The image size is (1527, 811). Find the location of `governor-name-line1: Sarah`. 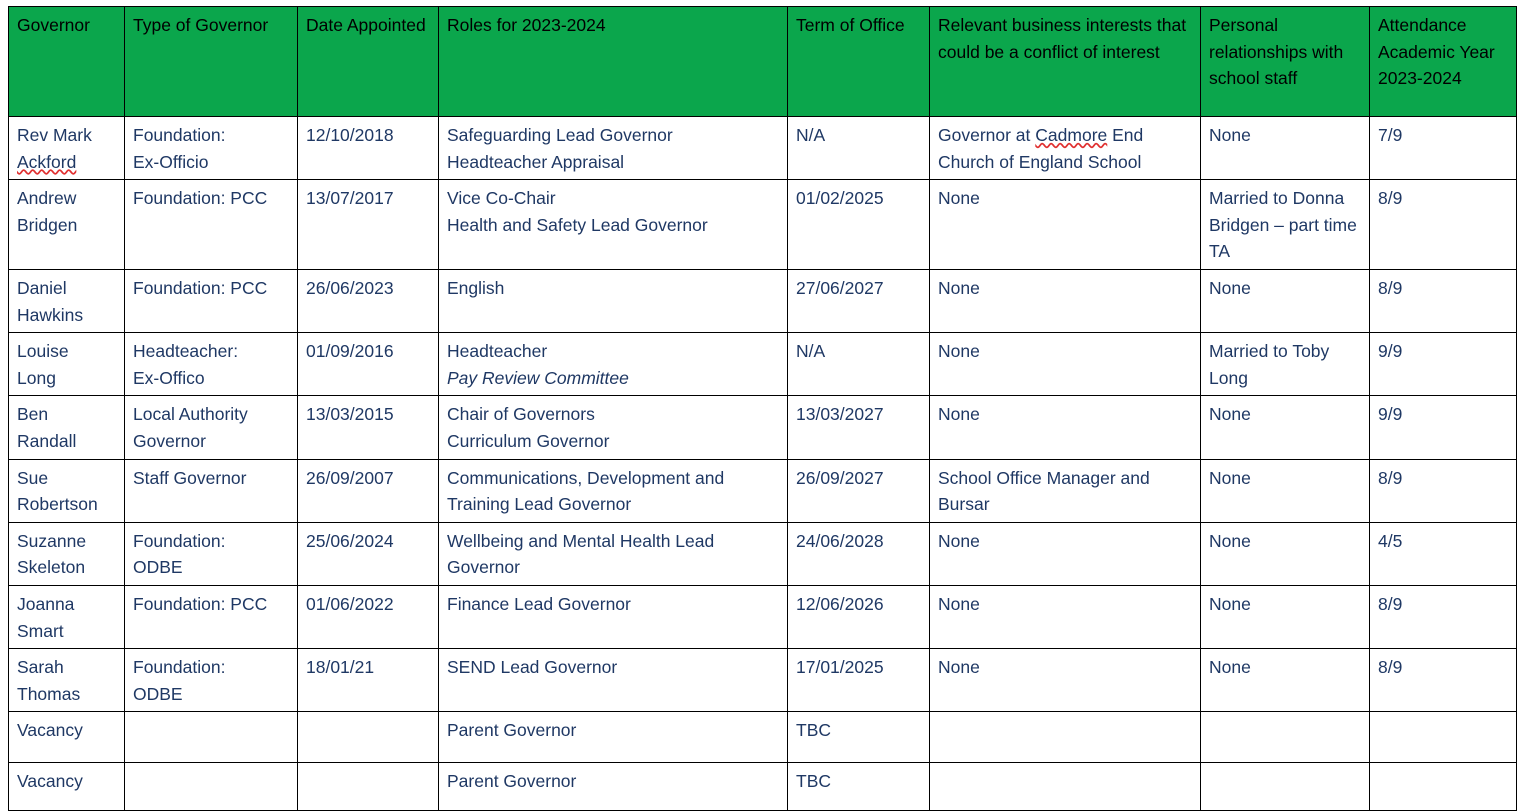

governor-name-line1: Sarah is located at coordinates (40, 667).